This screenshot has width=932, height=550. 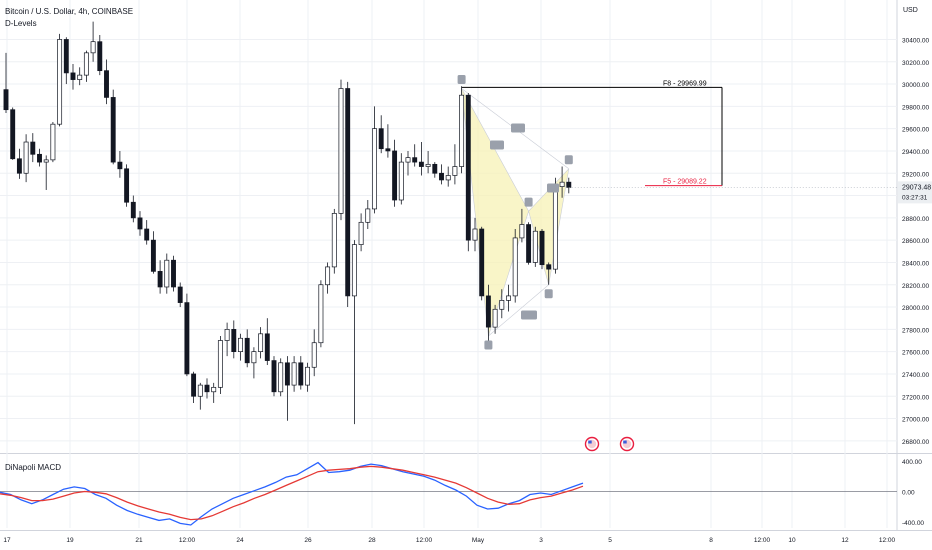 What do you see at coordinates (915, 420) in the screenshot?
I see `price-tick-label: 27000.00` at bounding box center [915, 420].